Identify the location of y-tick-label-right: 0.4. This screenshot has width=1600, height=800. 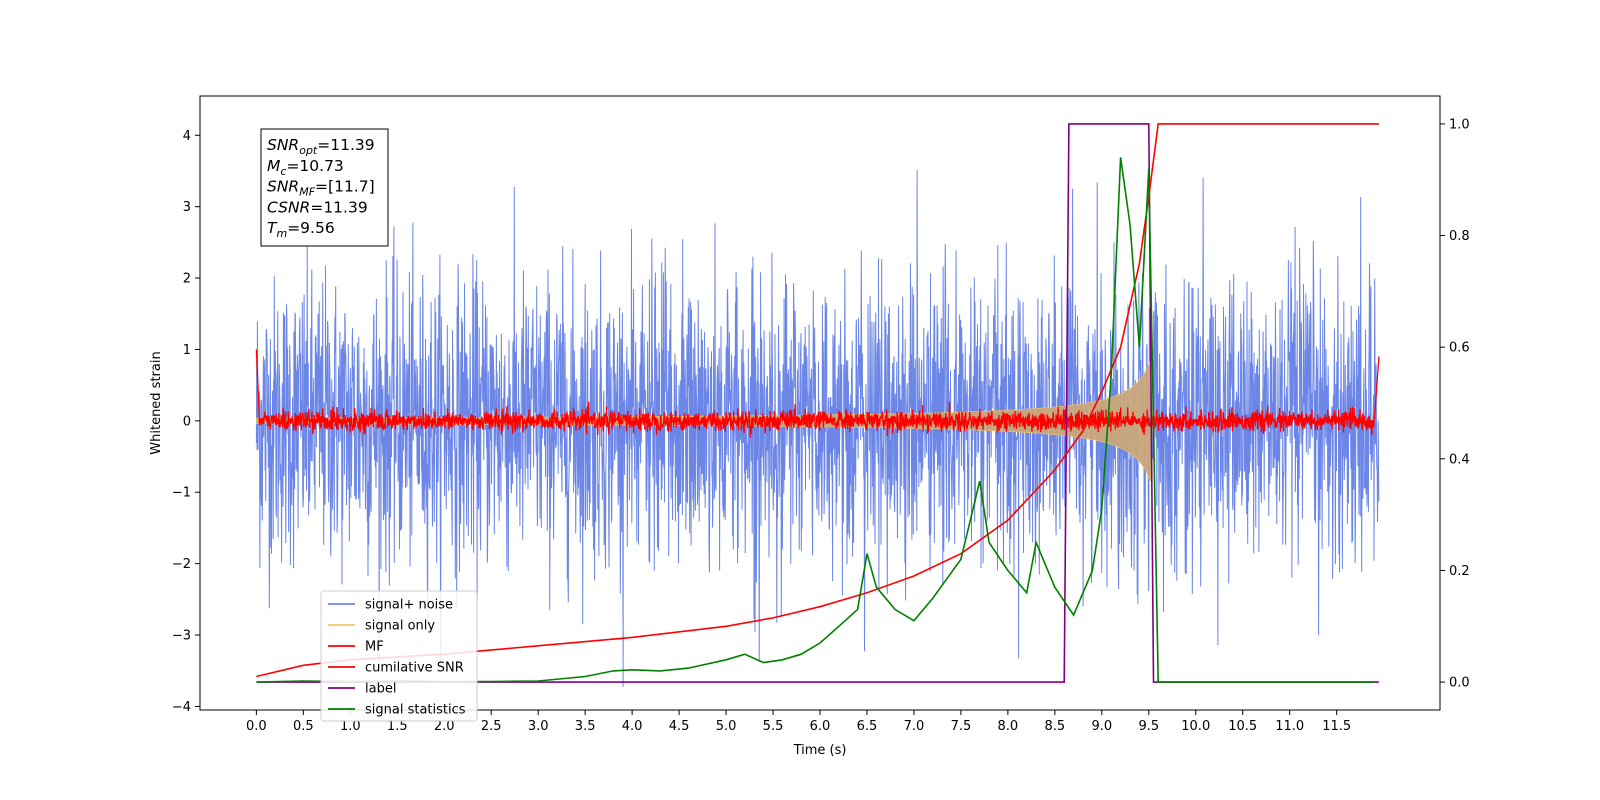
(1459, 459).